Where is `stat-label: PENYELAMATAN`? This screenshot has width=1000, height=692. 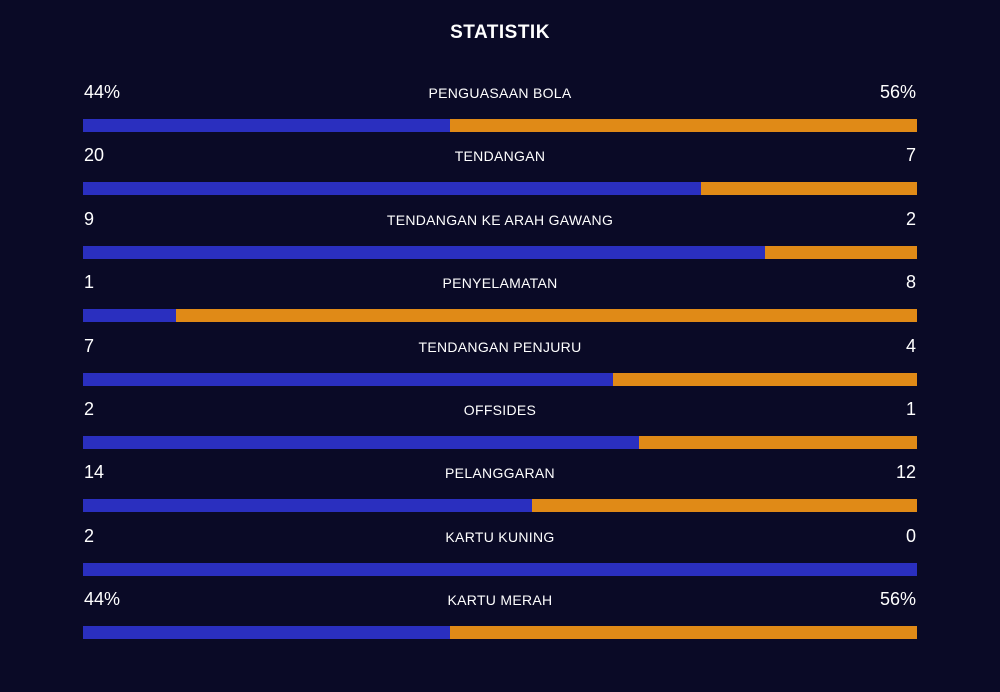
stat-label: PENYELAMATAN is located at coordinates (500, 283).